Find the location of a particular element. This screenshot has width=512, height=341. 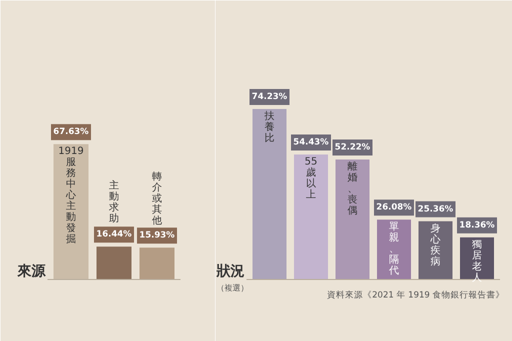

text: 狀況 is located at coordinates (230, 272).